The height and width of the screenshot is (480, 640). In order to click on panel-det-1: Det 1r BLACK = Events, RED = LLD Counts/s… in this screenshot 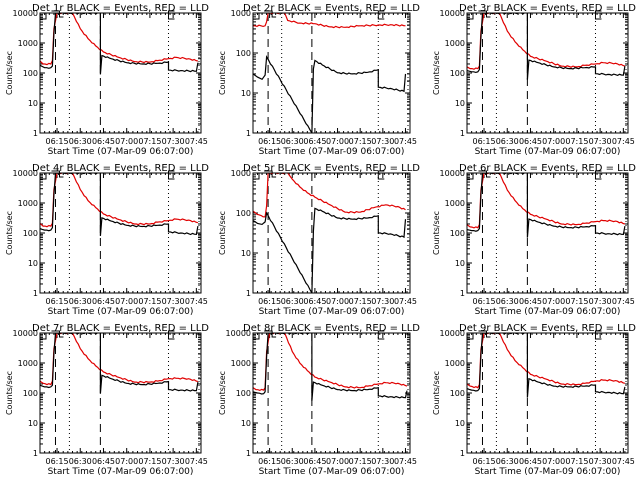, I will do `click(107, 80)`.